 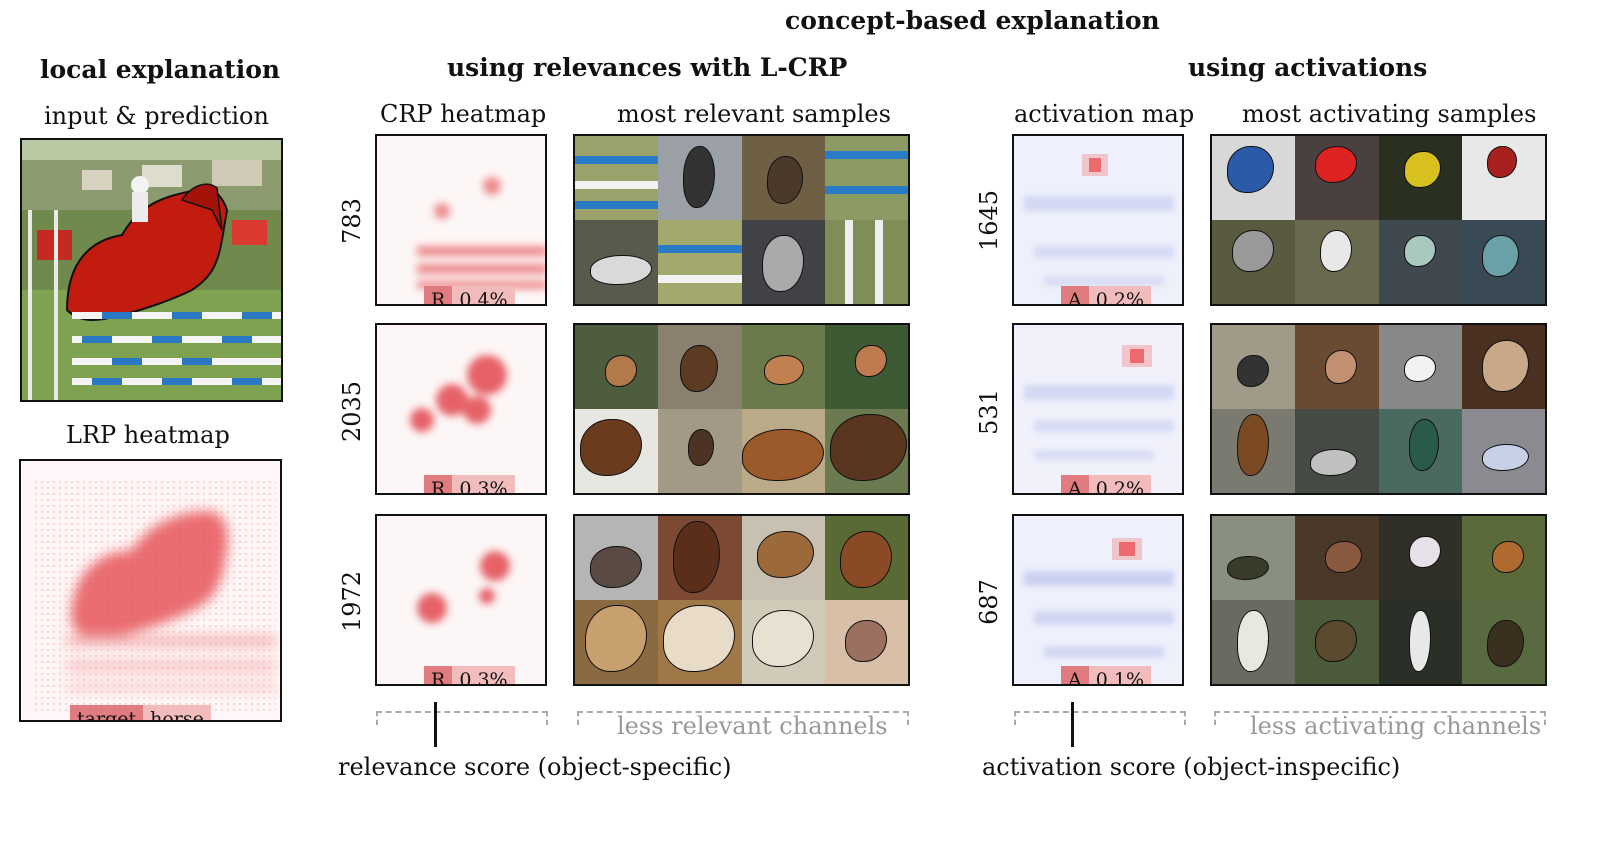 I want to click on activation-map-2-graphic, so click(x=1098, y=409).